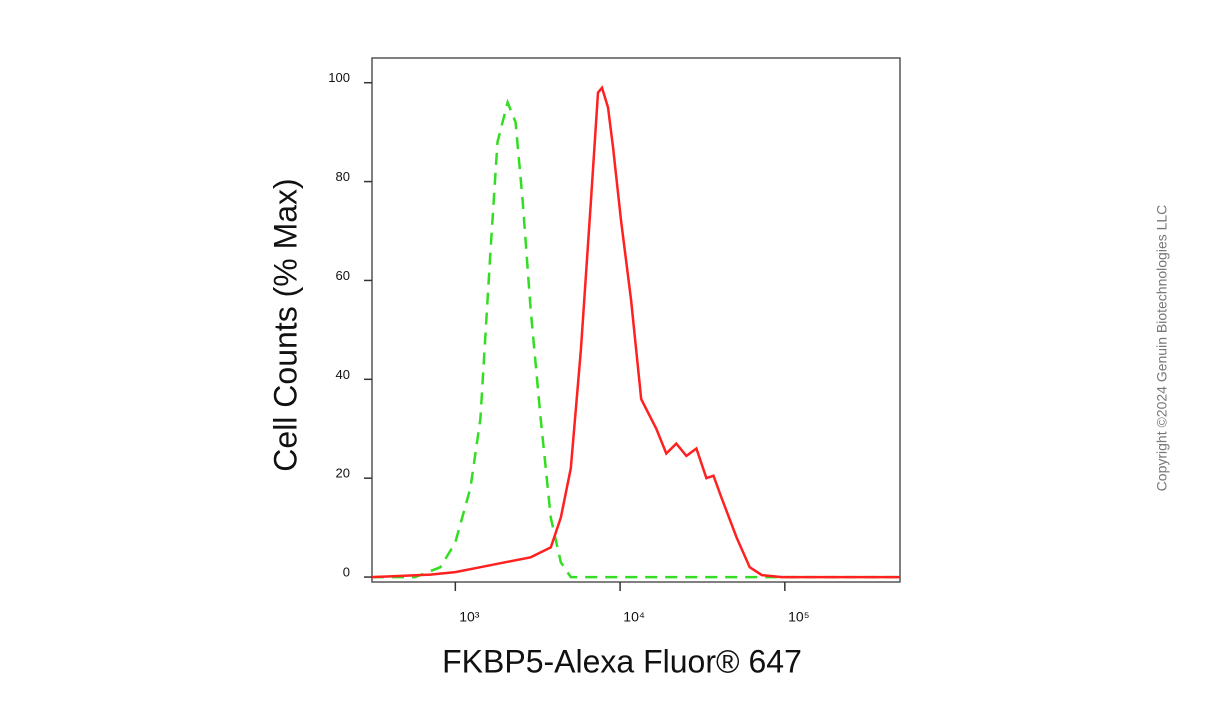 The image size is (1225, 705). What do you see at coordinates (343, 176) in the screenshot?
I see `y-tick-label: 80` at bounding box center [343, 176].